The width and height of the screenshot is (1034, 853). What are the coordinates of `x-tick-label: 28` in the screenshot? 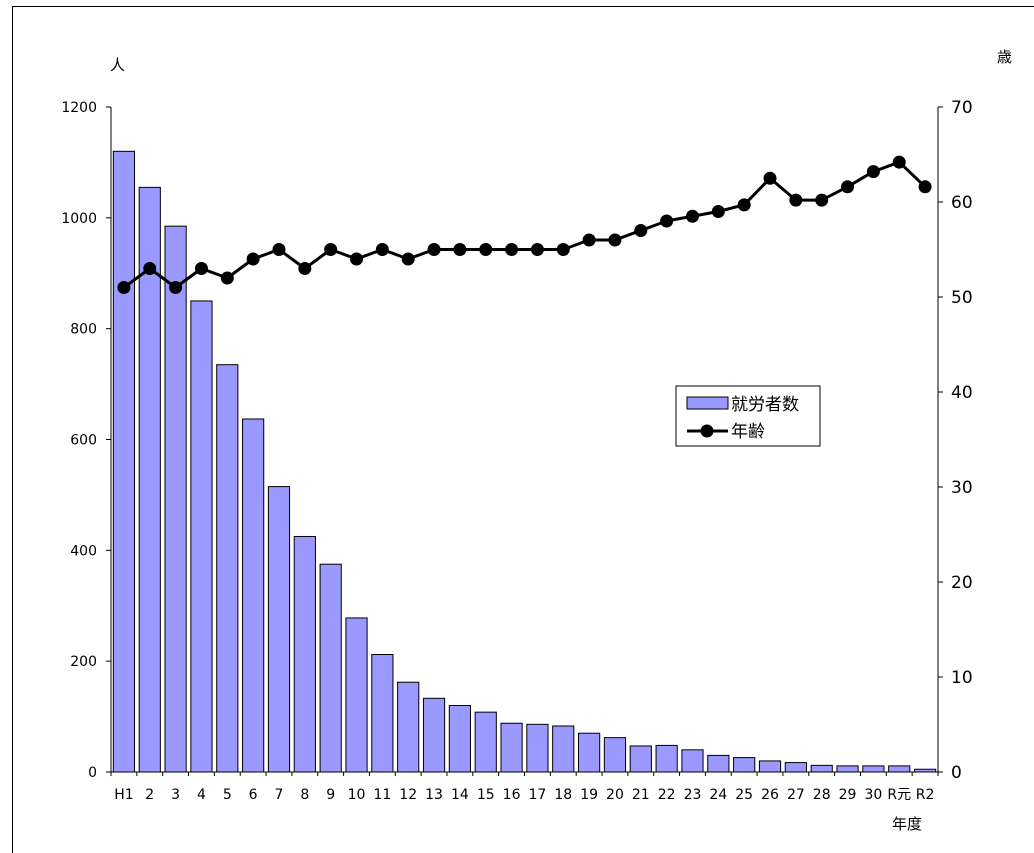 It's located at (822, 795).